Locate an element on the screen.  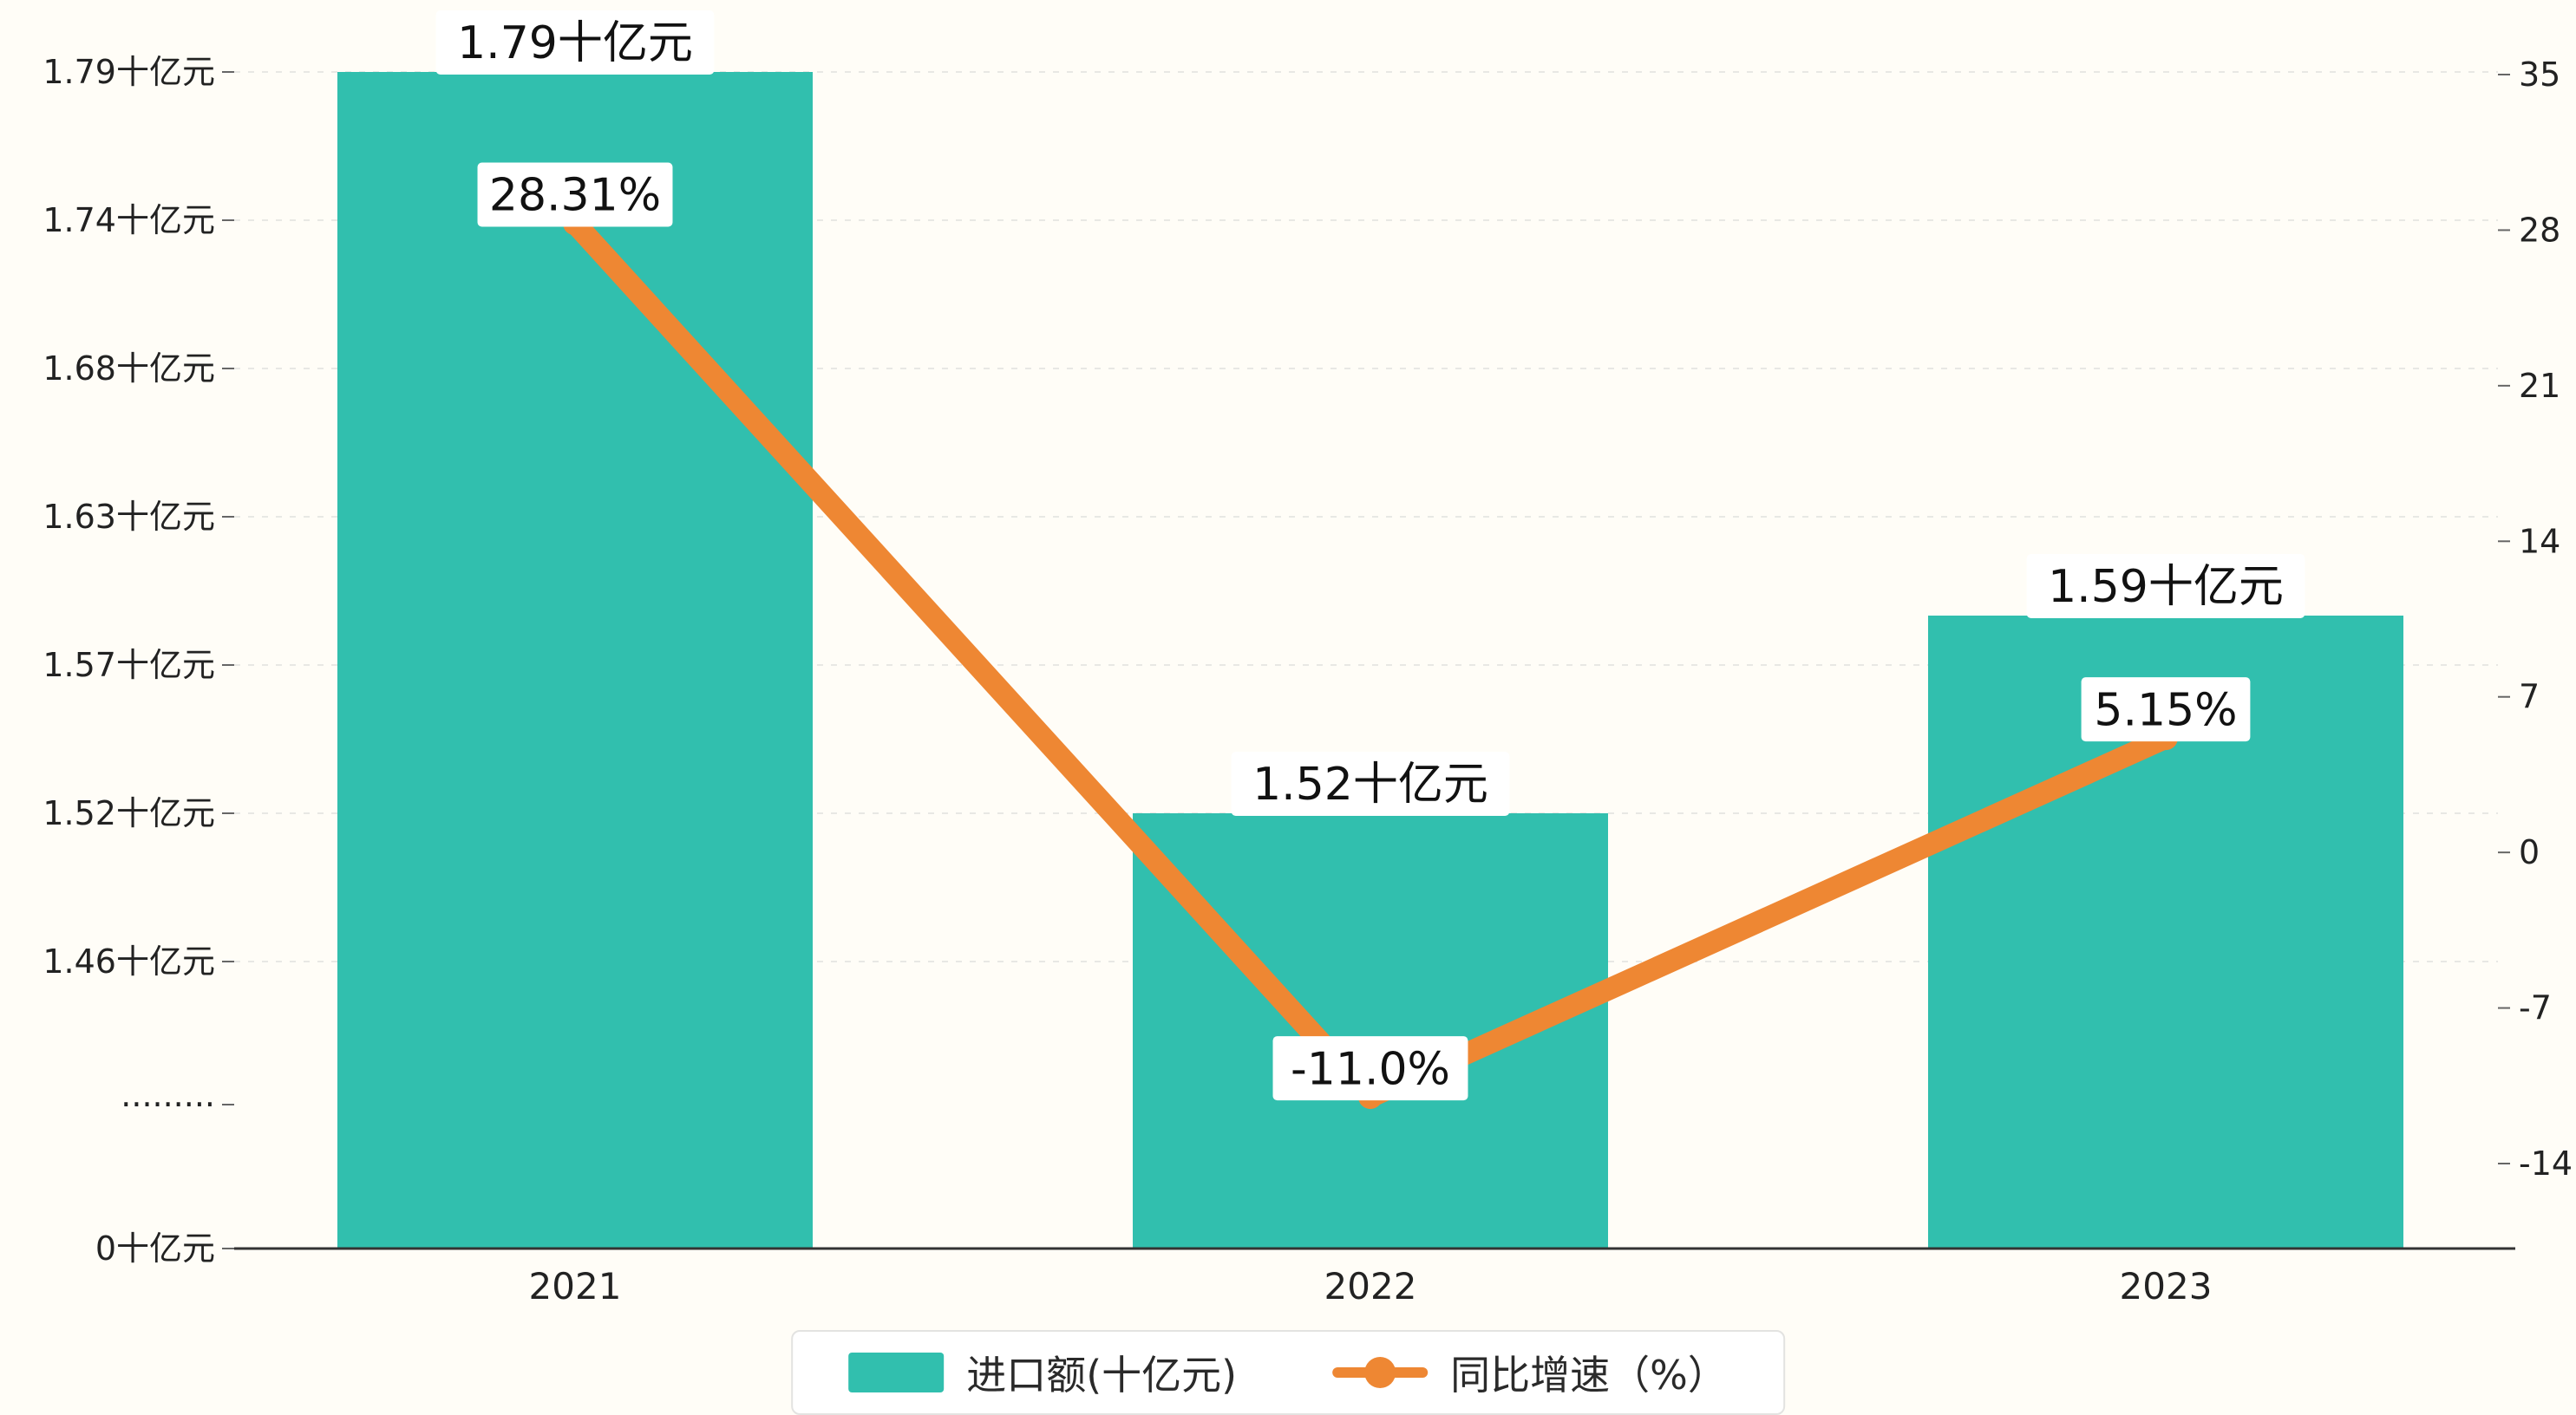
x-axis-label-2021: 2021 is located at coordinates (575, 1286).